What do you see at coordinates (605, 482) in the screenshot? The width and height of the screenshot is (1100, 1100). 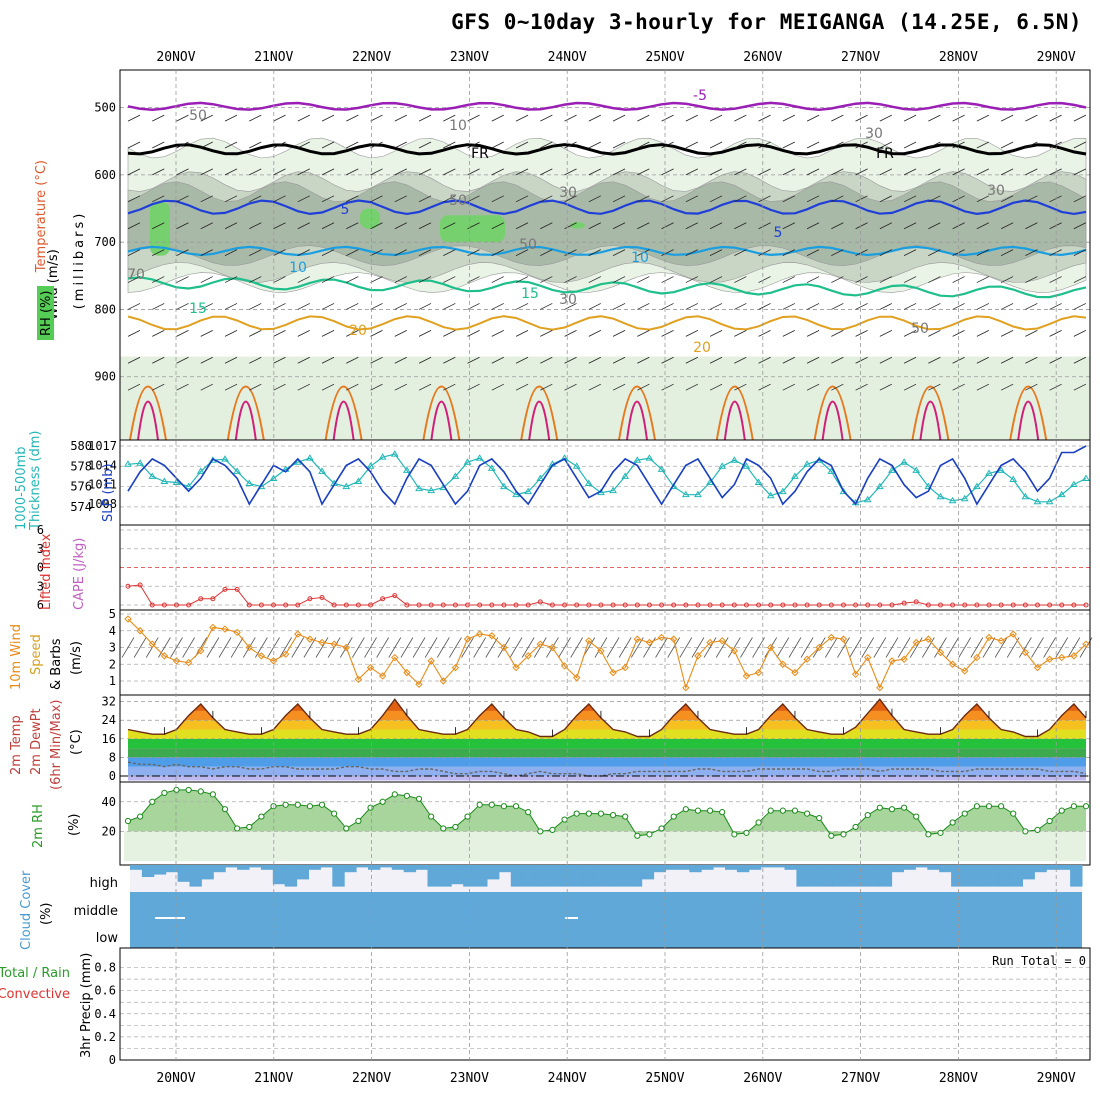 I see `slp-frame` at bounding box center [605, 482].